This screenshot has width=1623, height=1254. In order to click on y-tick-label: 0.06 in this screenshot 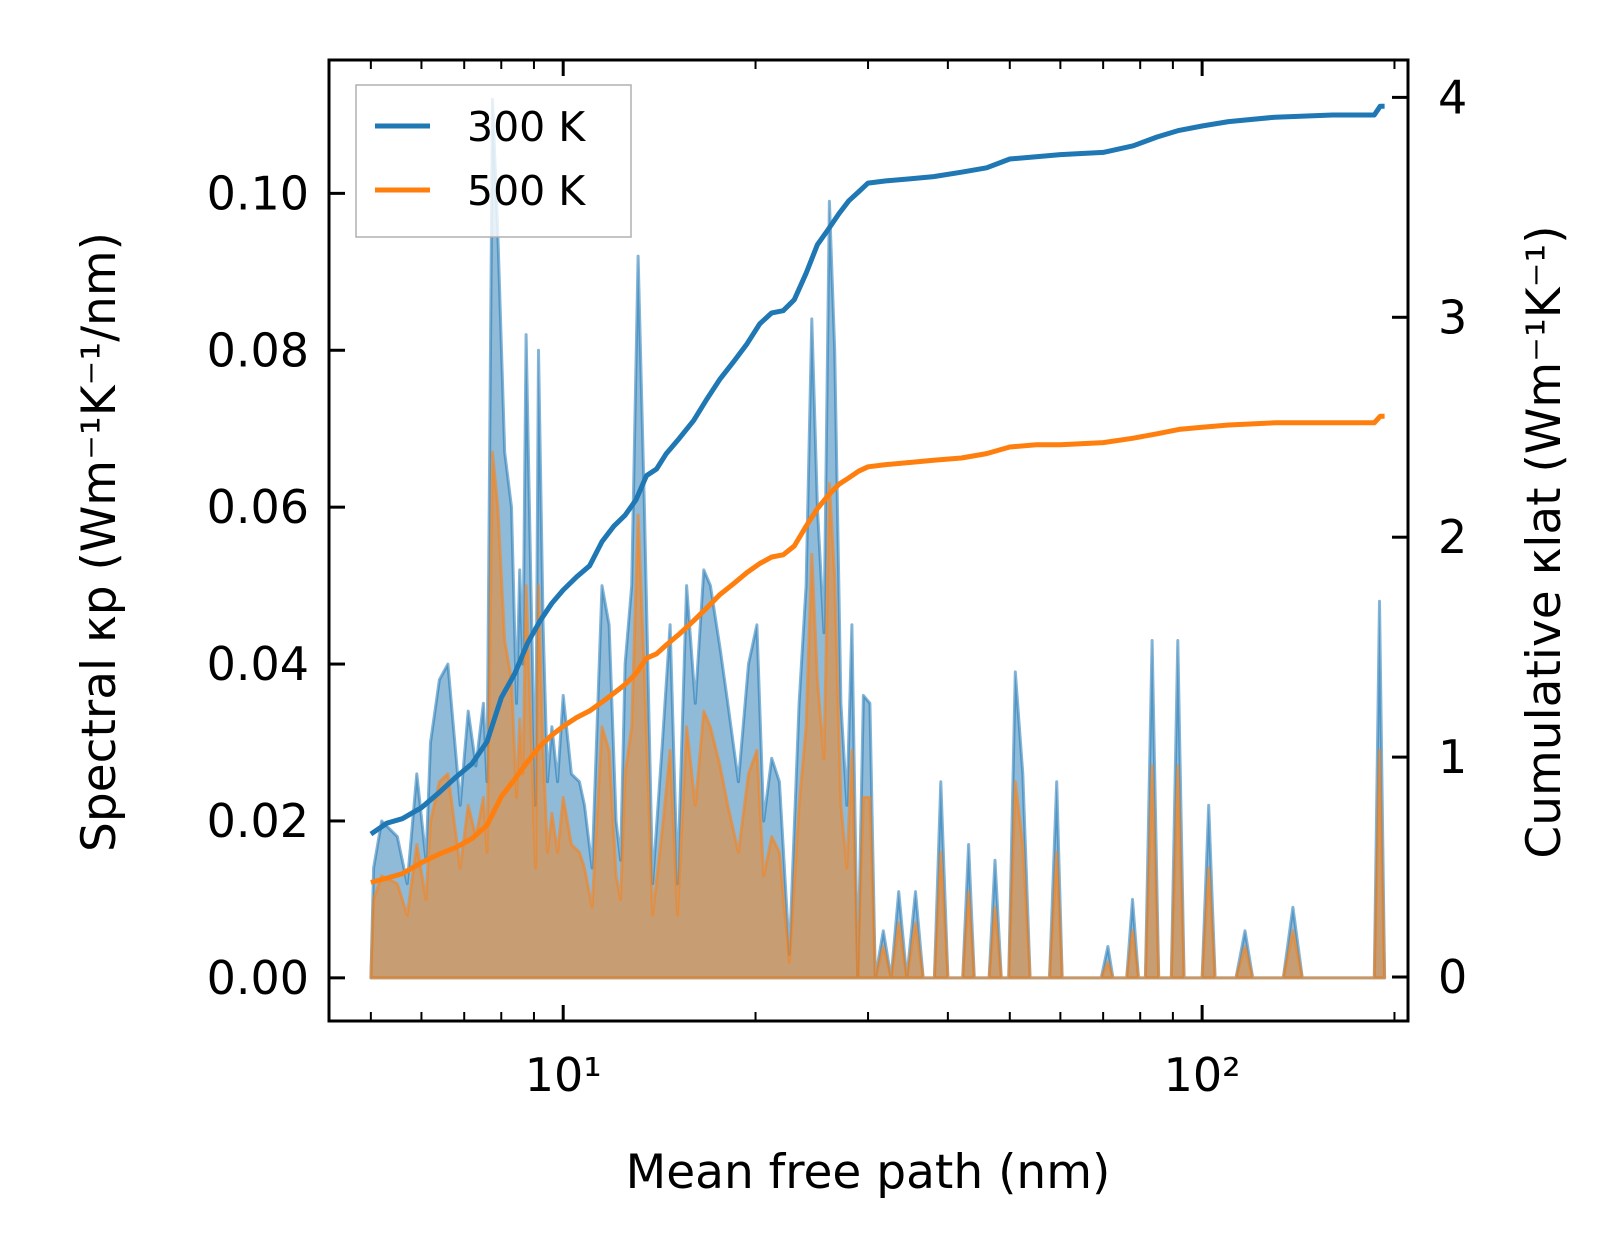, I will do `click(258, 507)`.